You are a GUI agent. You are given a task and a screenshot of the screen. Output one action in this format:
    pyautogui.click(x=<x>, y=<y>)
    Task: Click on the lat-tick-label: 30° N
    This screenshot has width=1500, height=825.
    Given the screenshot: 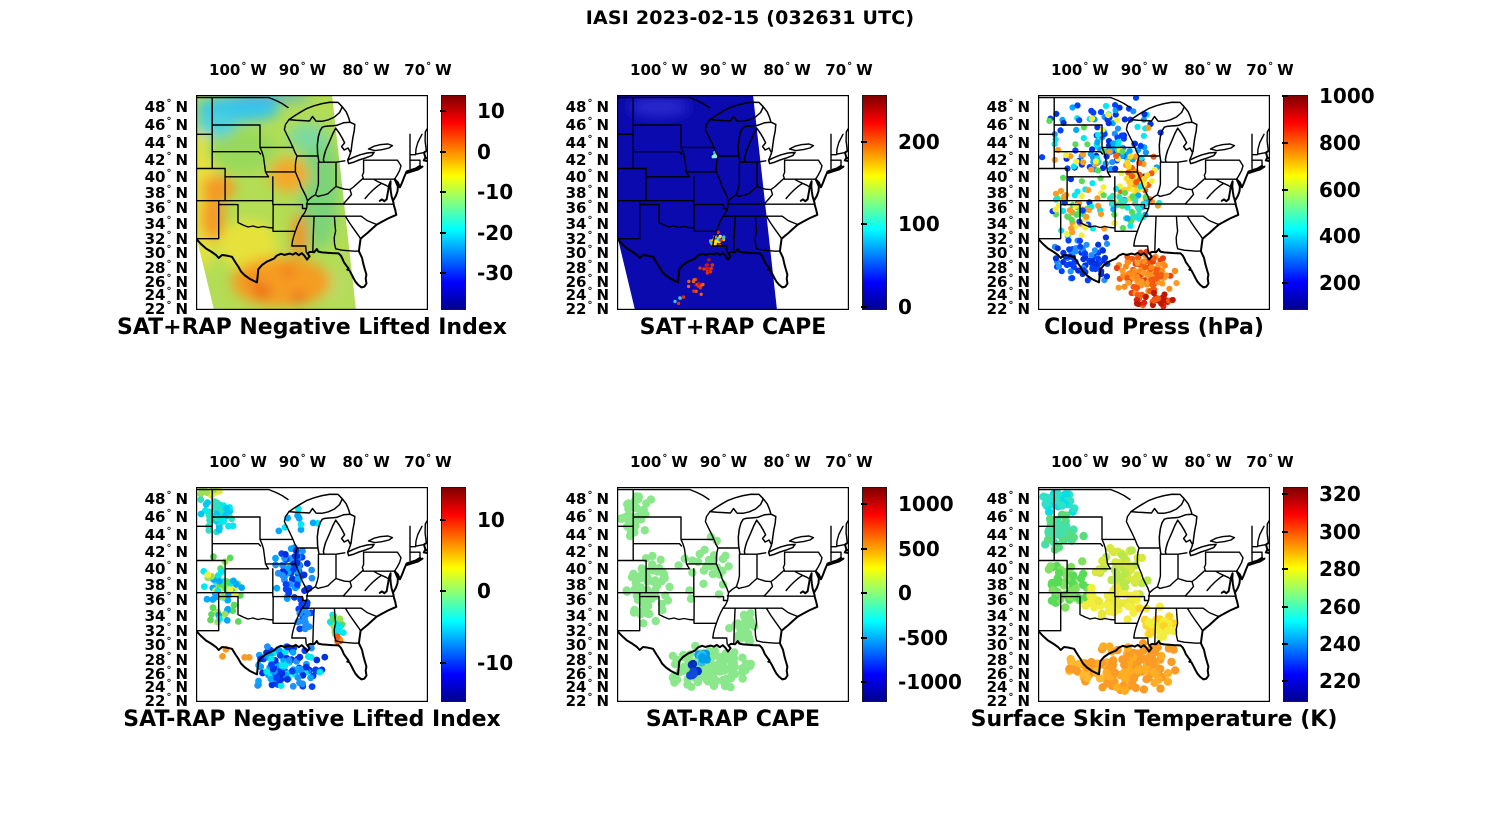 What is the action you would take?
    pyautogui.click(x=1008, y=645)
    